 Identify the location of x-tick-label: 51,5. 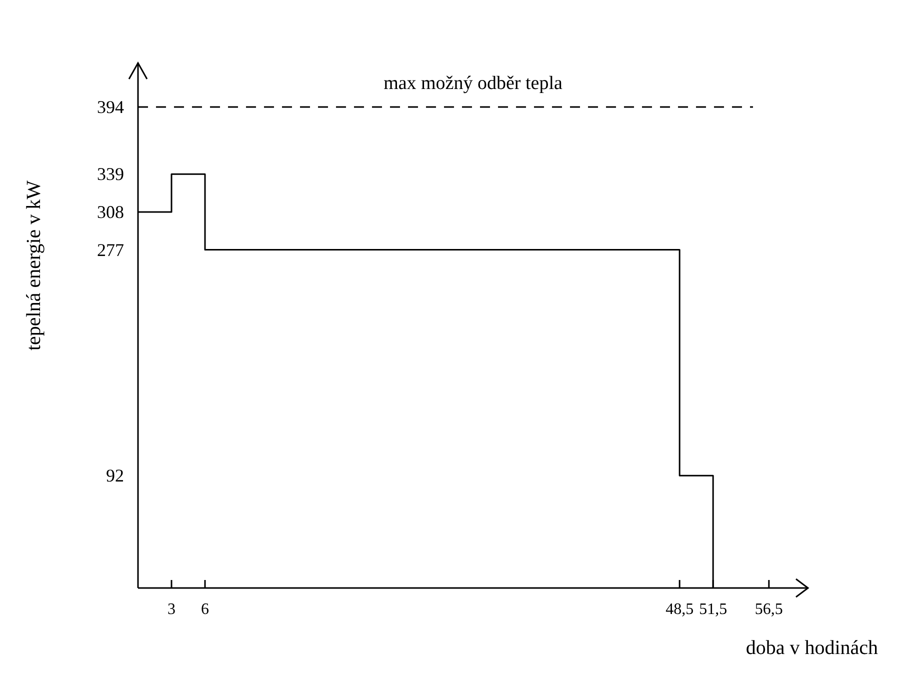
(713, 609).